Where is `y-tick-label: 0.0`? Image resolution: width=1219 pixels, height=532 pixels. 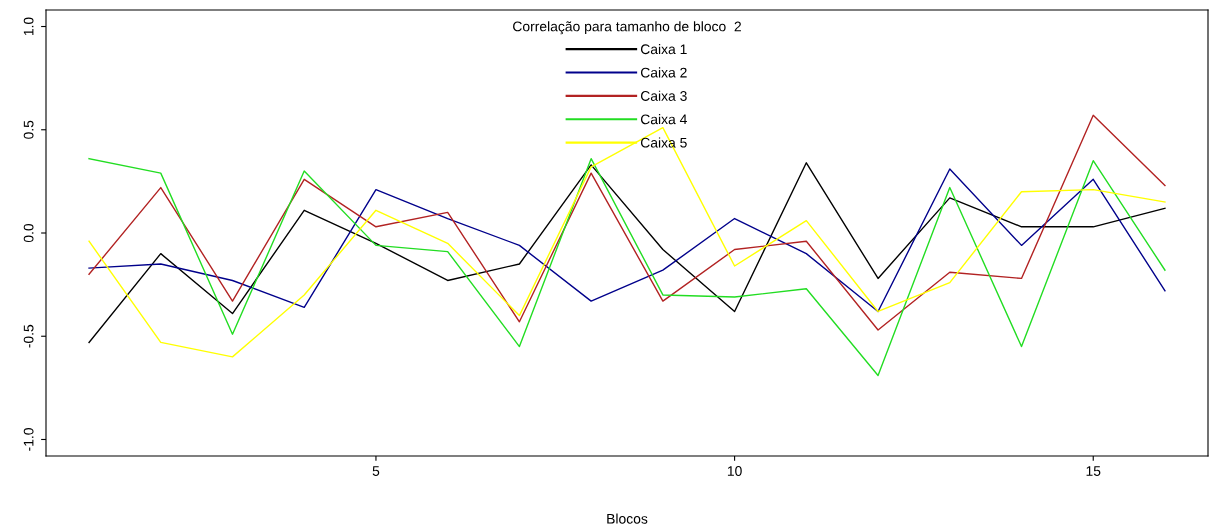 y-tick-label: 0.0 is located at coordinates (28, 233).